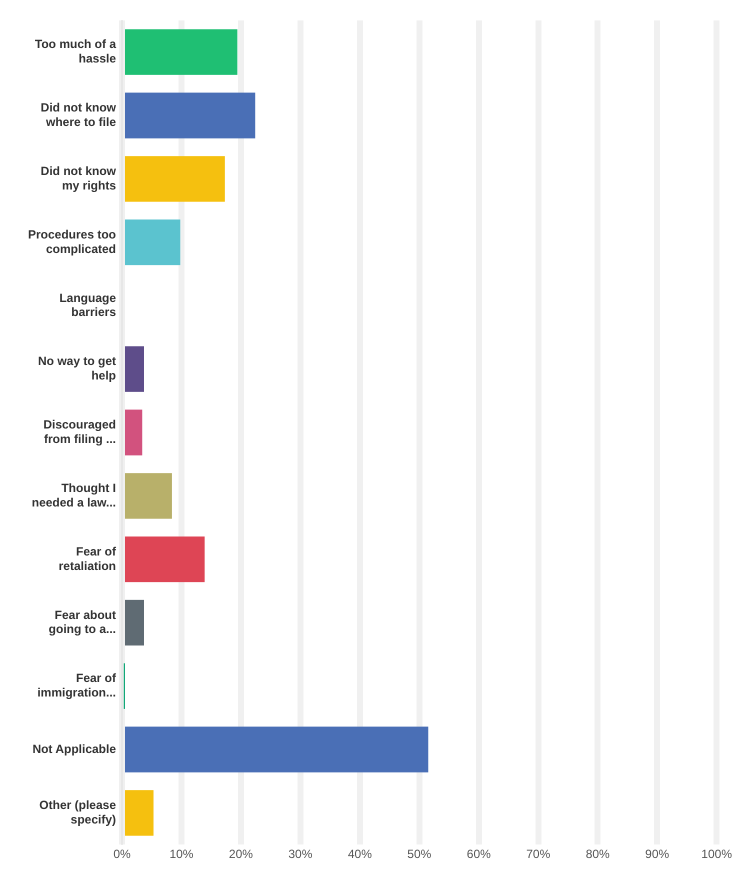 The height and width of the screenshot is (871, 735). What do you see at coordinates (77, 368) in the screenshot?
I see `y-tick-label: No way to get help` at bounding box center [77, 368].